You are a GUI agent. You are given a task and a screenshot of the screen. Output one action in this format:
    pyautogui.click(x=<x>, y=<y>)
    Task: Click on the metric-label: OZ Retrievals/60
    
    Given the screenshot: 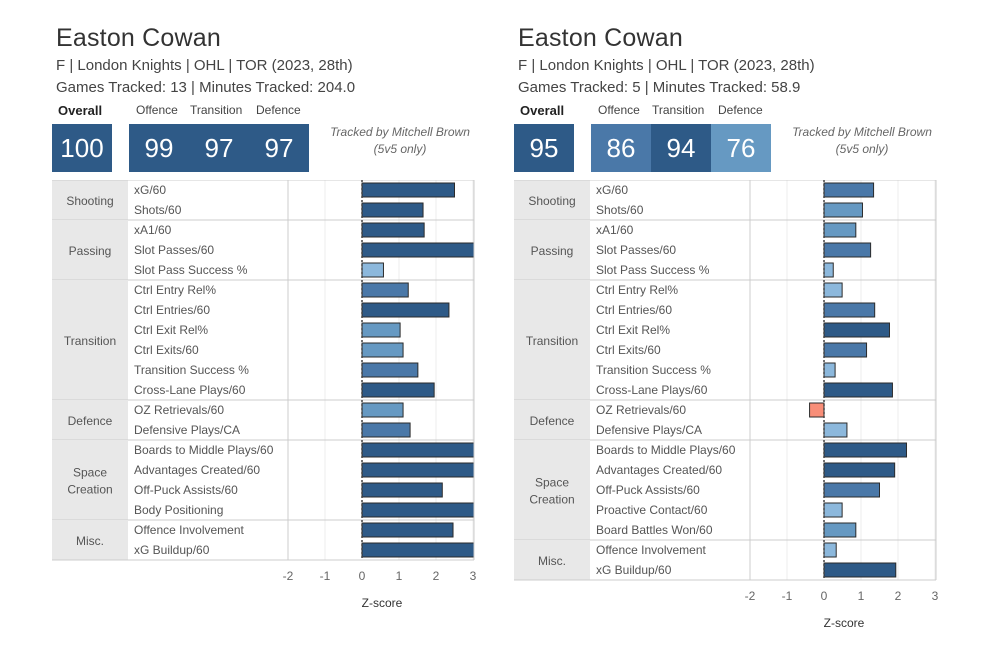 What is the action you would take?
    pyautogui.click(x=179, y=410)
    